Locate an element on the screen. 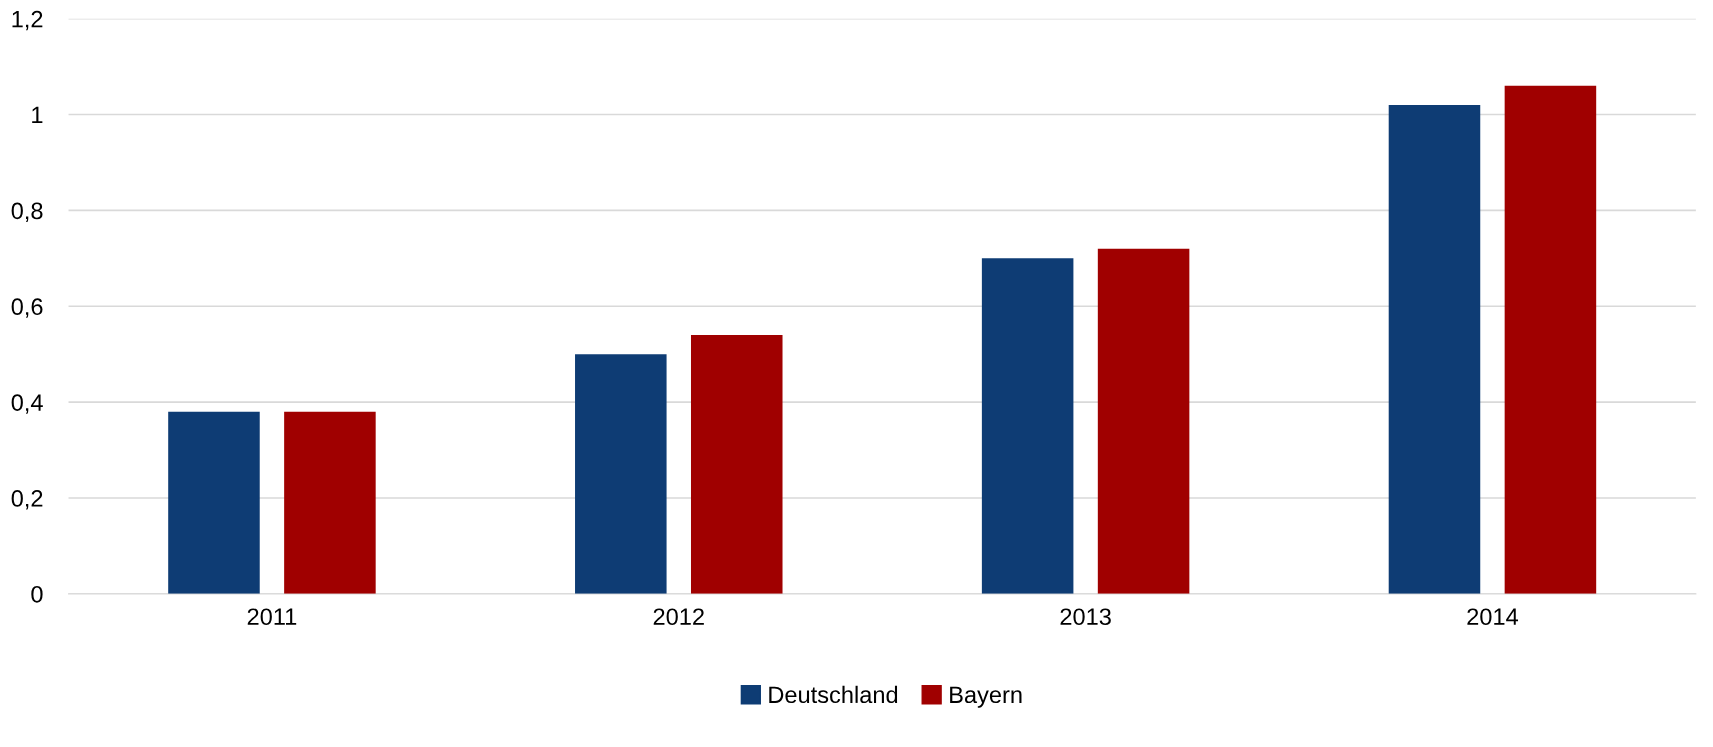  y-tick-label: 1 is located at coordinates (37, 115).